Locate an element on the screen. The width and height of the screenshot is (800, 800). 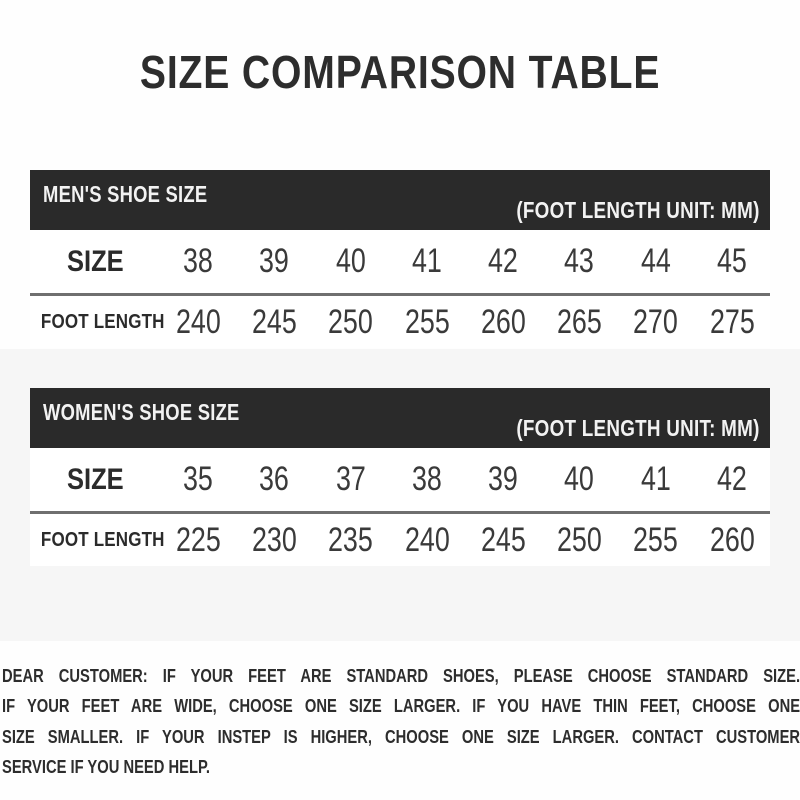
size-cell: 44 is located at coordinates (655, 261).